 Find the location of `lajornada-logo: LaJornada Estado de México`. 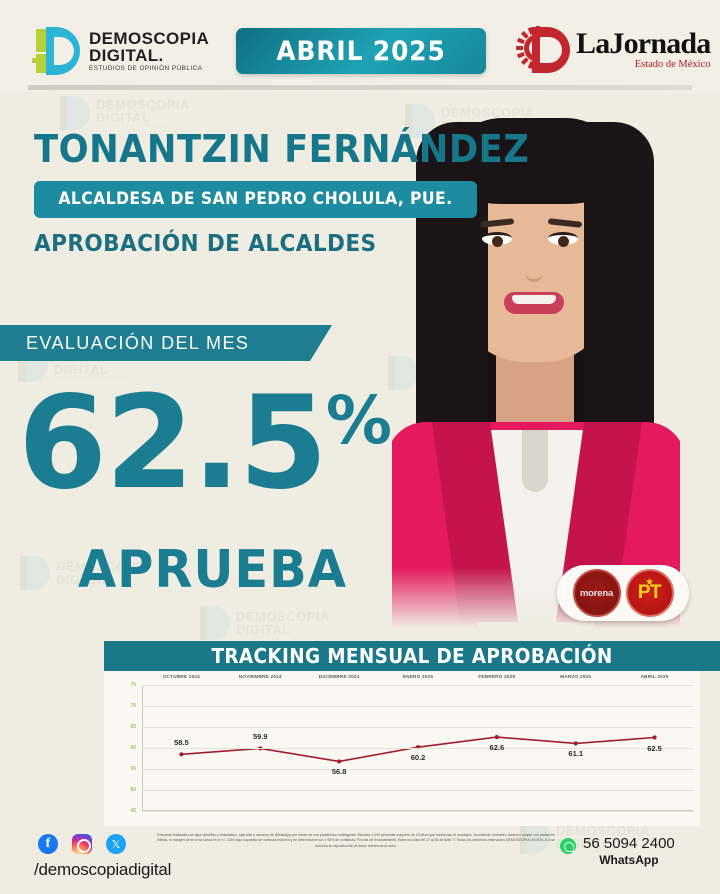

lajornada-logo: LaJornada Estado de México is located at coordinates (613, 50).